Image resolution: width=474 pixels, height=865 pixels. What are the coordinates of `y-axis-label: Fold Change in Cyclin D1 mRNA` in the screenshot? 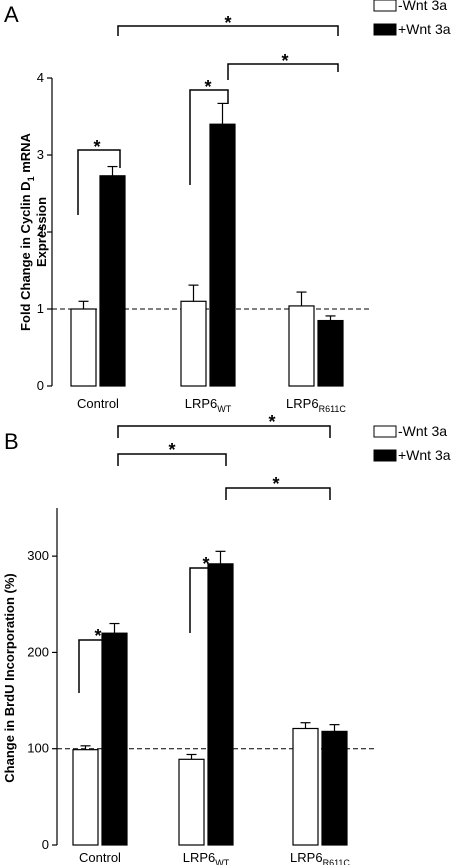 It's located at (27, 231).